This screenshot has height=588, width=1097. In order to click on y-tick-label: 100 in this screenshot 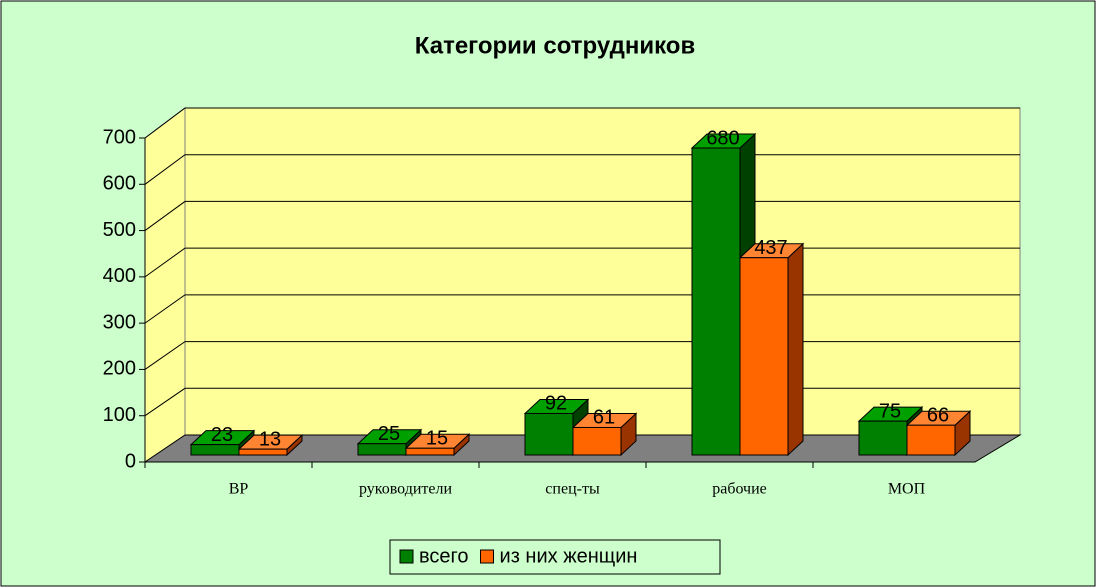, I will do `click(119, 415)`.